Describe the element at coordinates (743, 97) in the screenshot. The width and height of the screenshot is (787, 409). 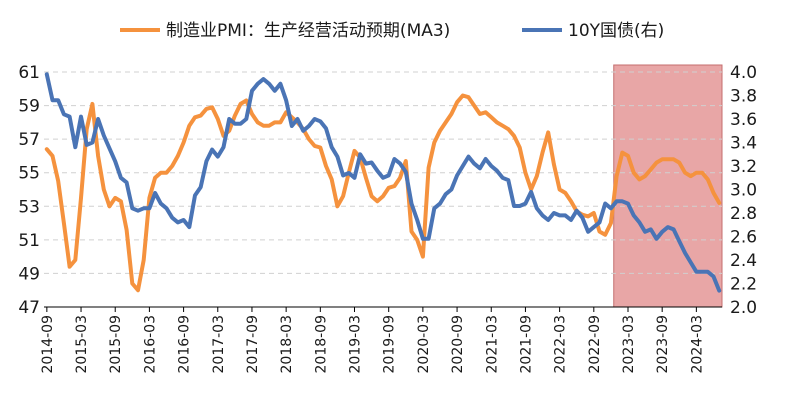
I see `right-tick-label: 3.8` at that location.